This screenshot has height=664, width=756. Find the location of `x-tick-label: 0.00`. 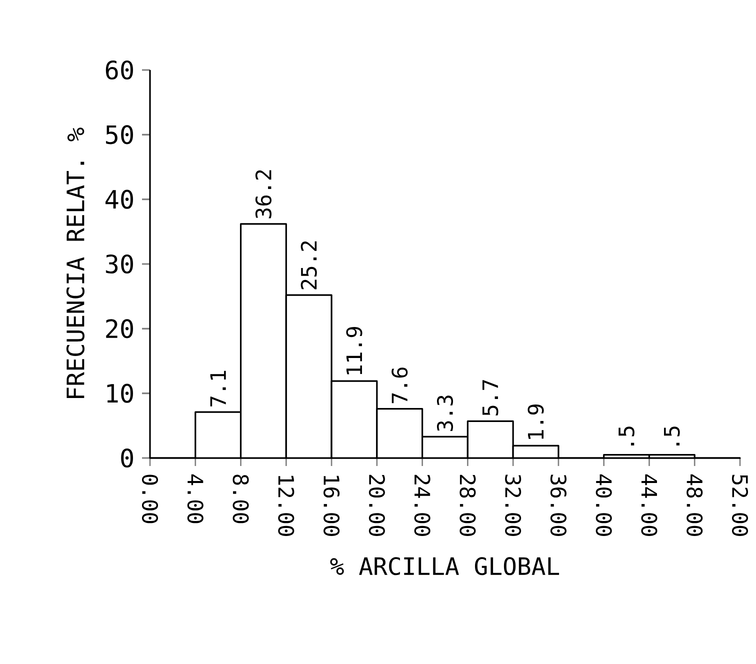

x-tick-label: 0.00 is located at coordinates (150, 499).